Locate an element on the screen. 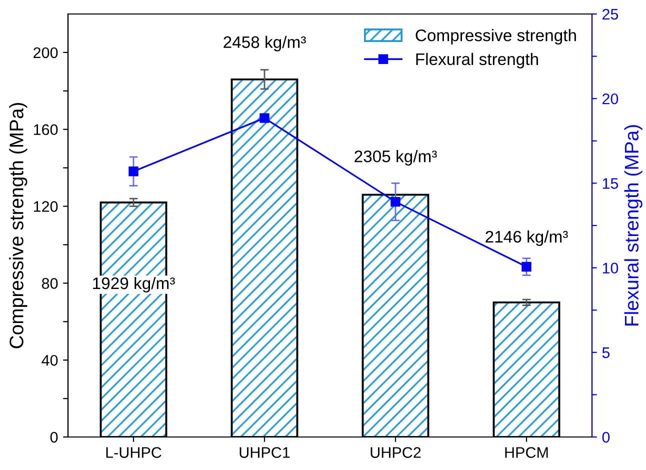 Image resolution: width=646 pixels, height=470 pixels. annotation: 1929 kg/m³ is located at coordinates (134, 284).